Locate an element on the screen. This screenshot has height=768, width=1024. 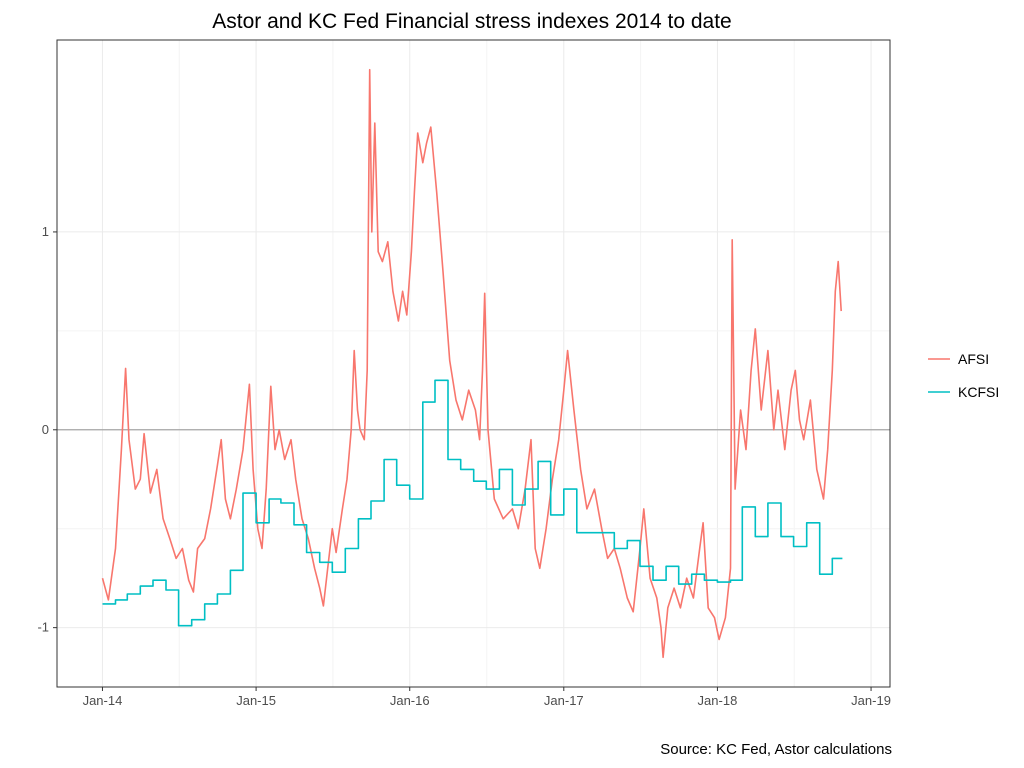
legend-label-afsi: AFSI is located at coordinates (973, 359).